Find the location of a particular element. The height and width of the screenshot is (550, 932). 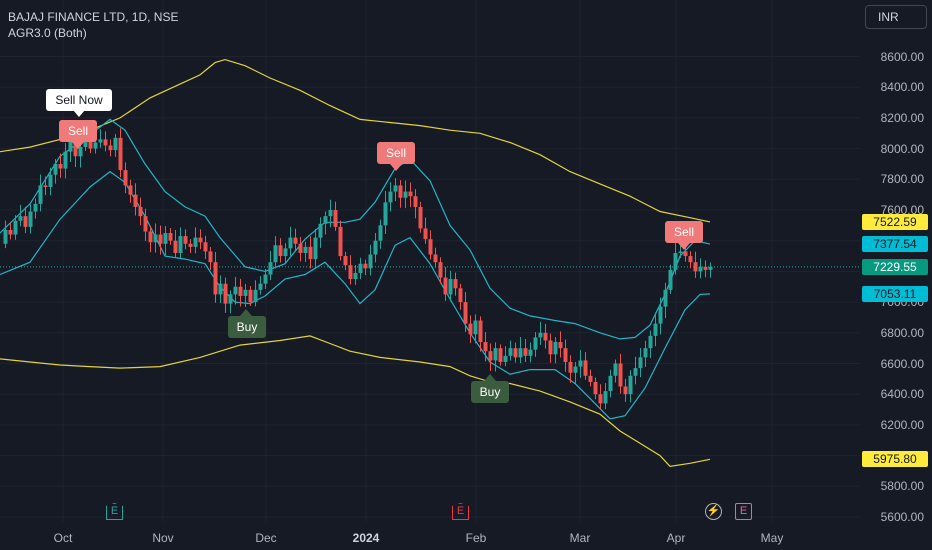

price-axis-label: 6600.00 is located at coordinates (902, 363).